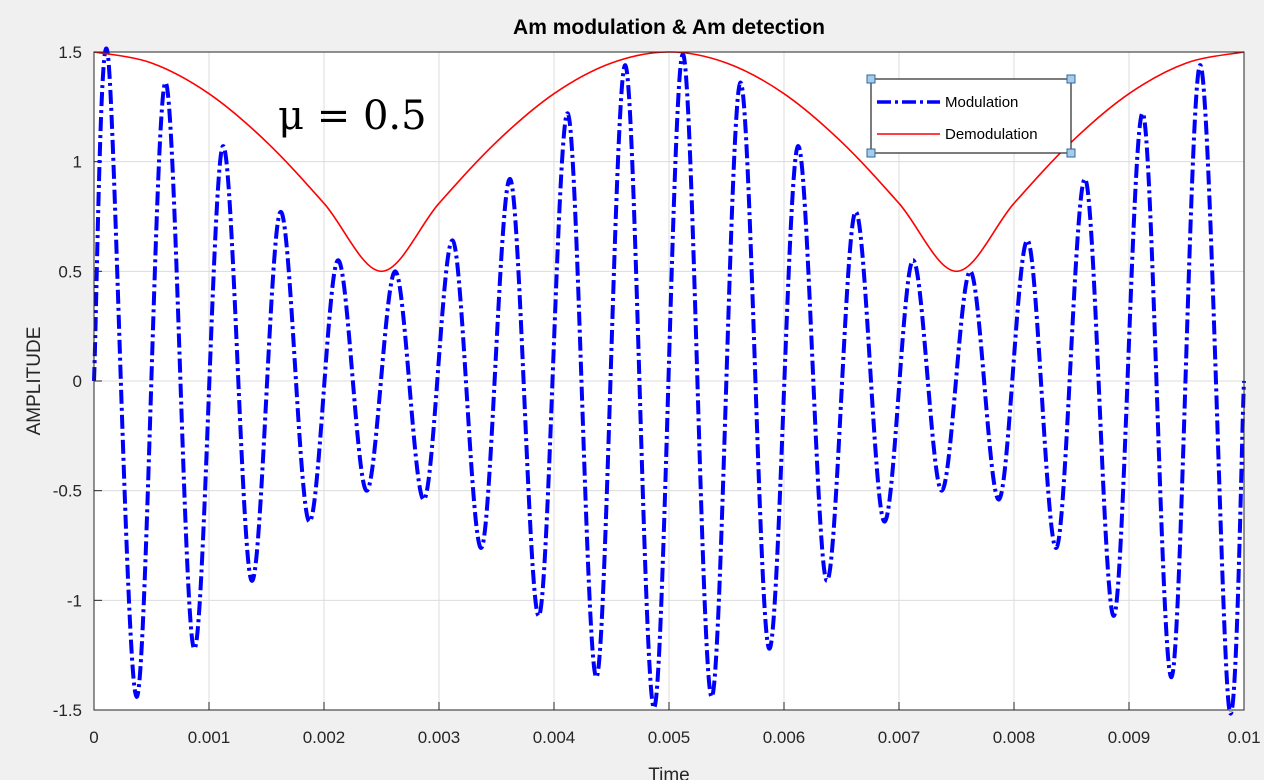 The image size is (1264, 780). What do you see at coordinates (77, 162) in the screenshot?
I see `y-tick-label: 1` at bounding box center [77, 162].